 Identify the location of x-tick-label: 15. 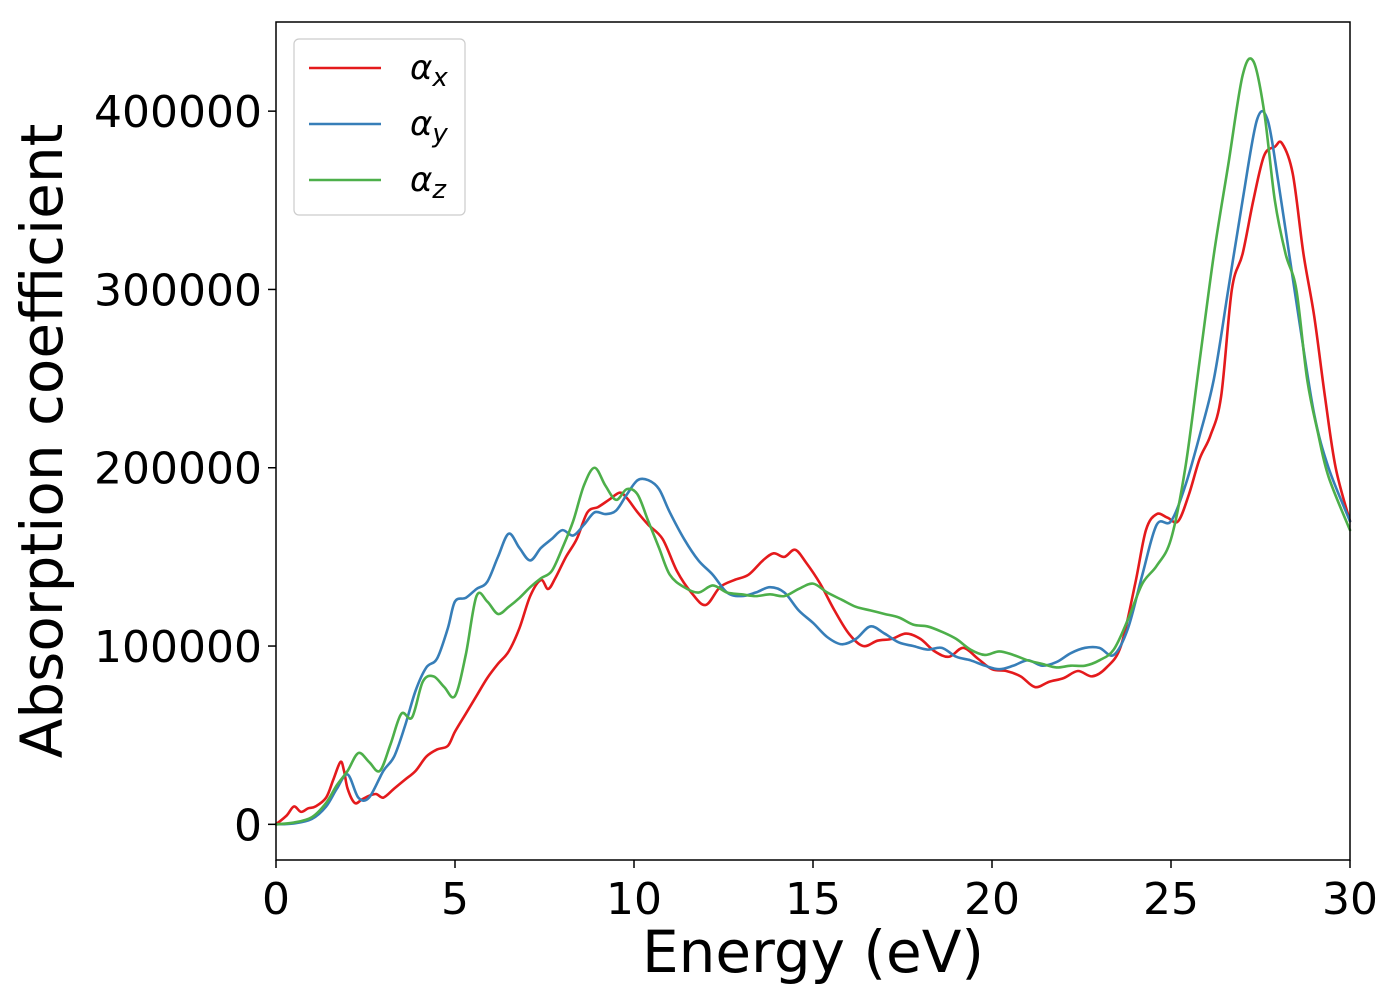
(813, 899).